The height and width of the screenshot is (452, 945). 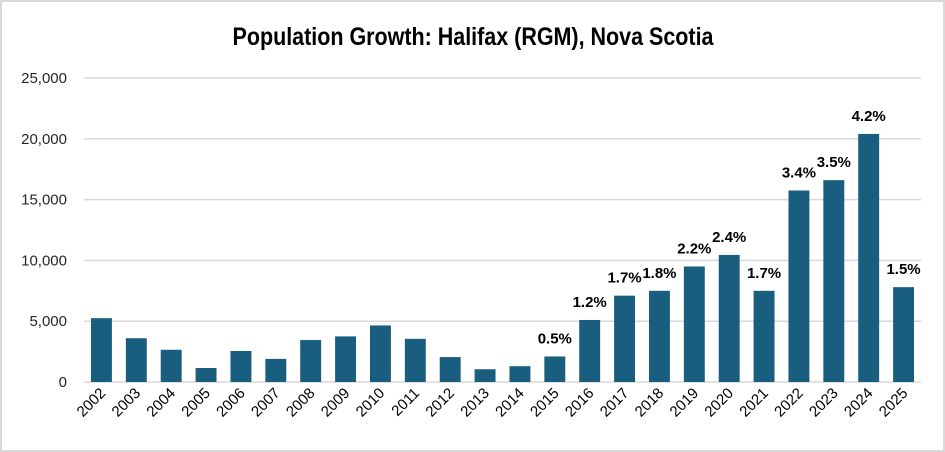 What do you see at coordinates (136, 360) in the screenshot?
I see `bar-2003` at bounding box center [136, 360].